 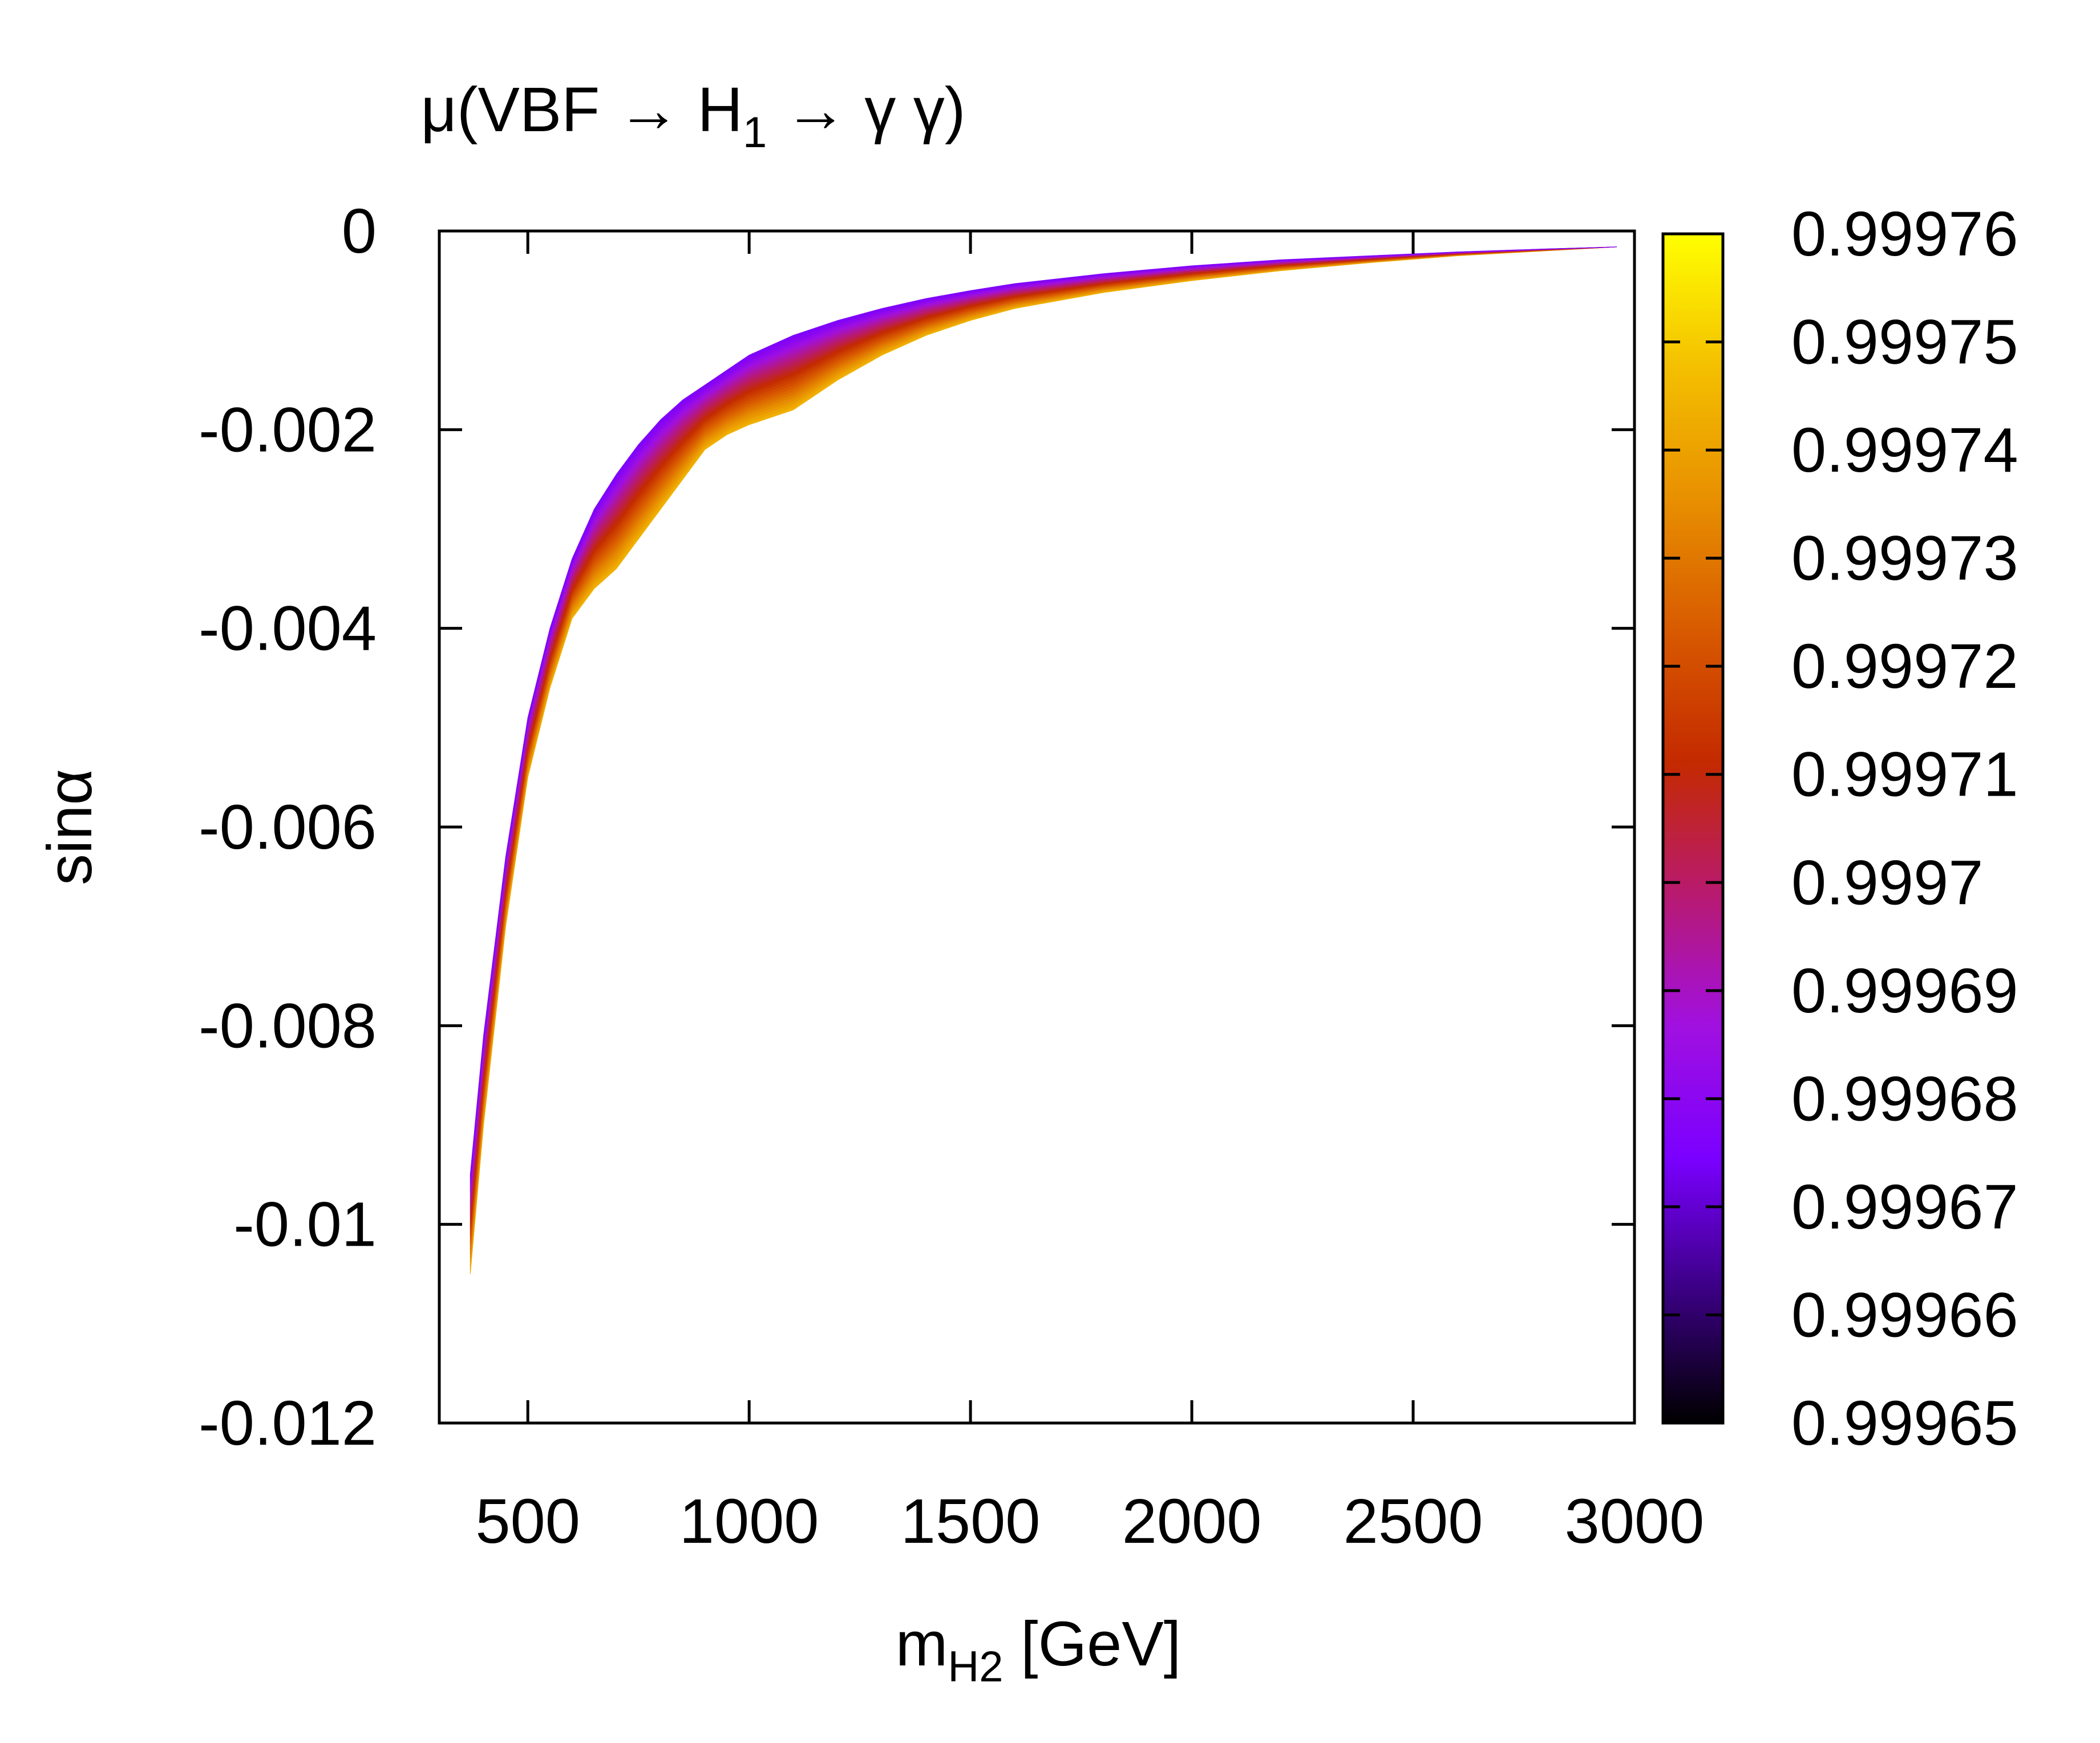 I want to click on x-tick-label: 500, so click(x=527, y=1521).